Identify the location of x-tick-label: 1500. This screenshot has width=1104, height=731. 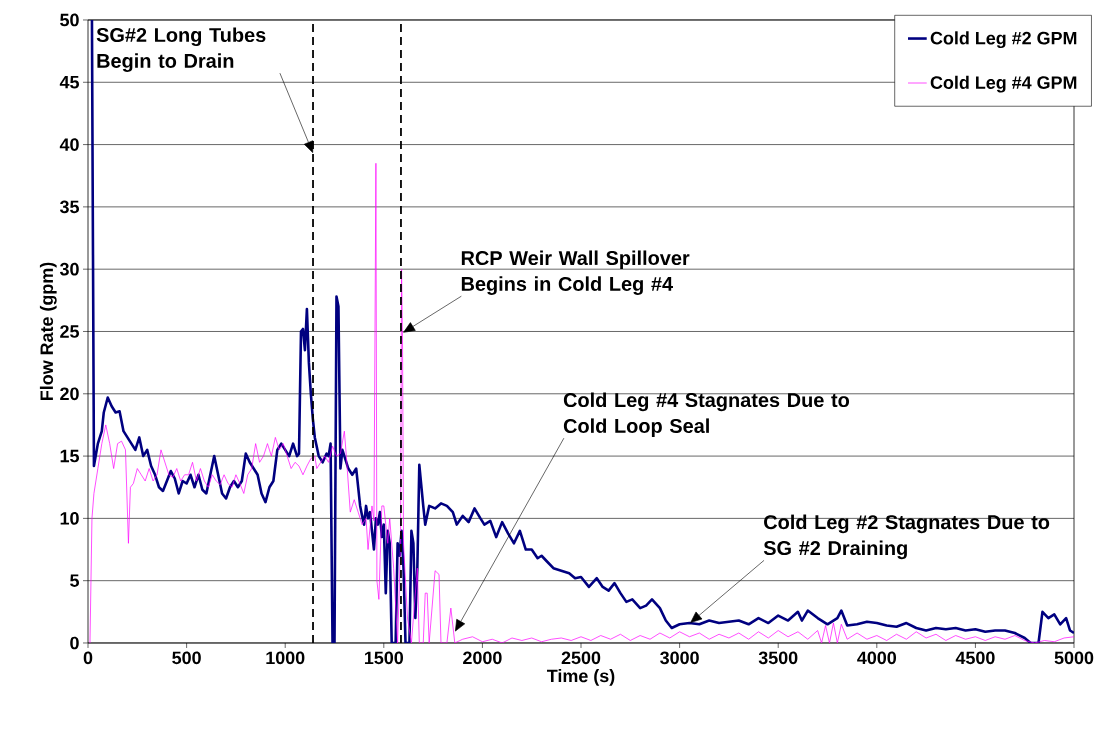
(384, 658).